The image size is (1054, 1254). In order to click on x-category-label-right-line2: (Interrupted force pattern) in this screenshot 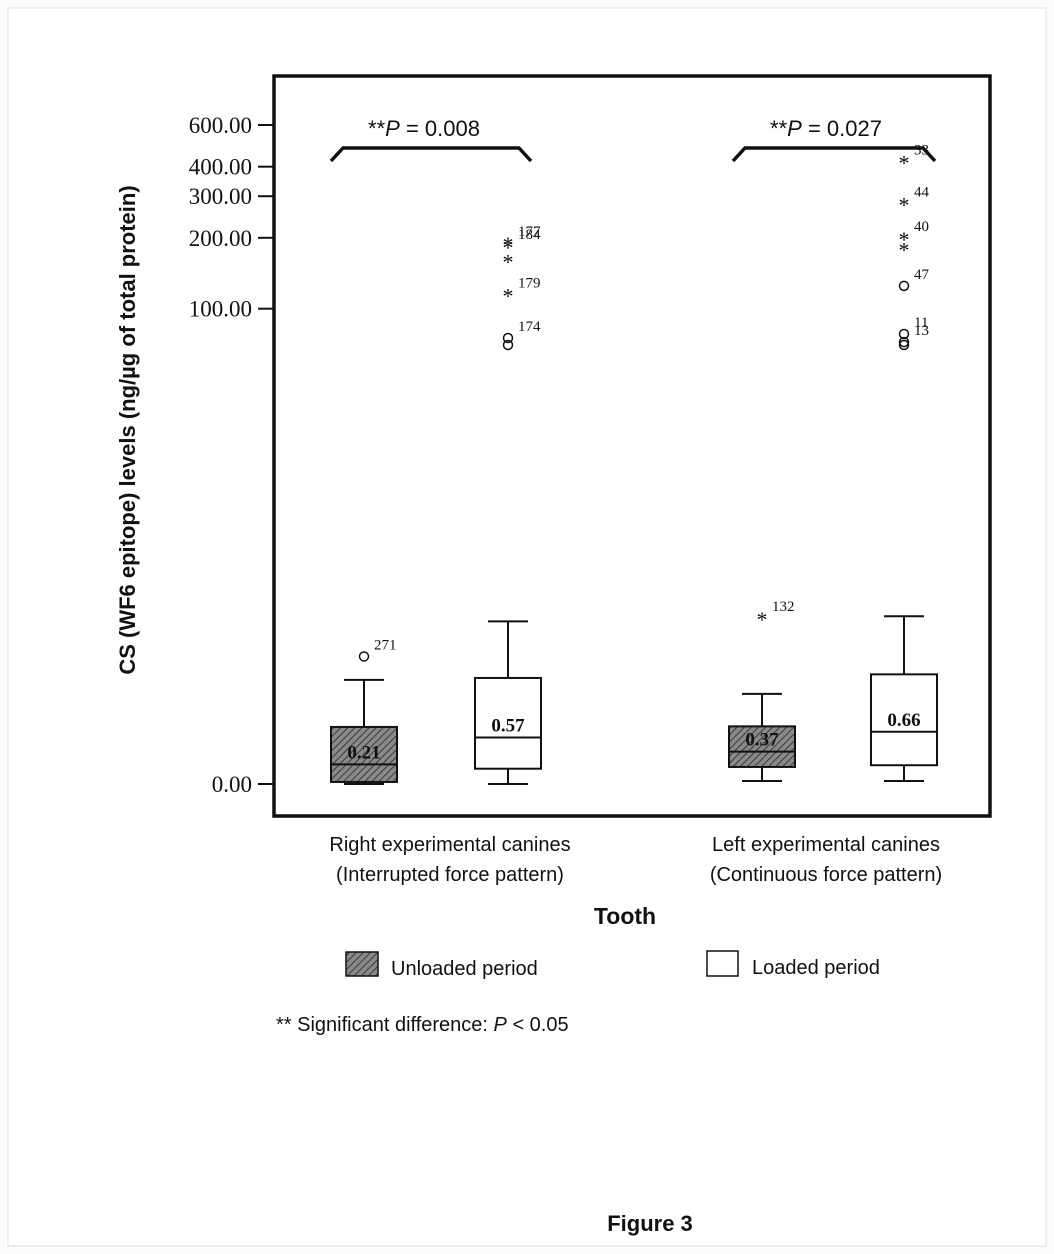, I will do `click(450, 875)`.